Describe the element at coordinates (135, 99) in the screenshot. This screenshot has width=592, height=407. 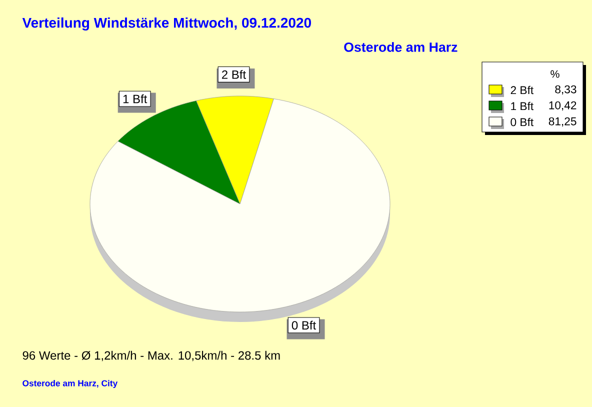
I see `slice-label: 1 Bft` at that location.